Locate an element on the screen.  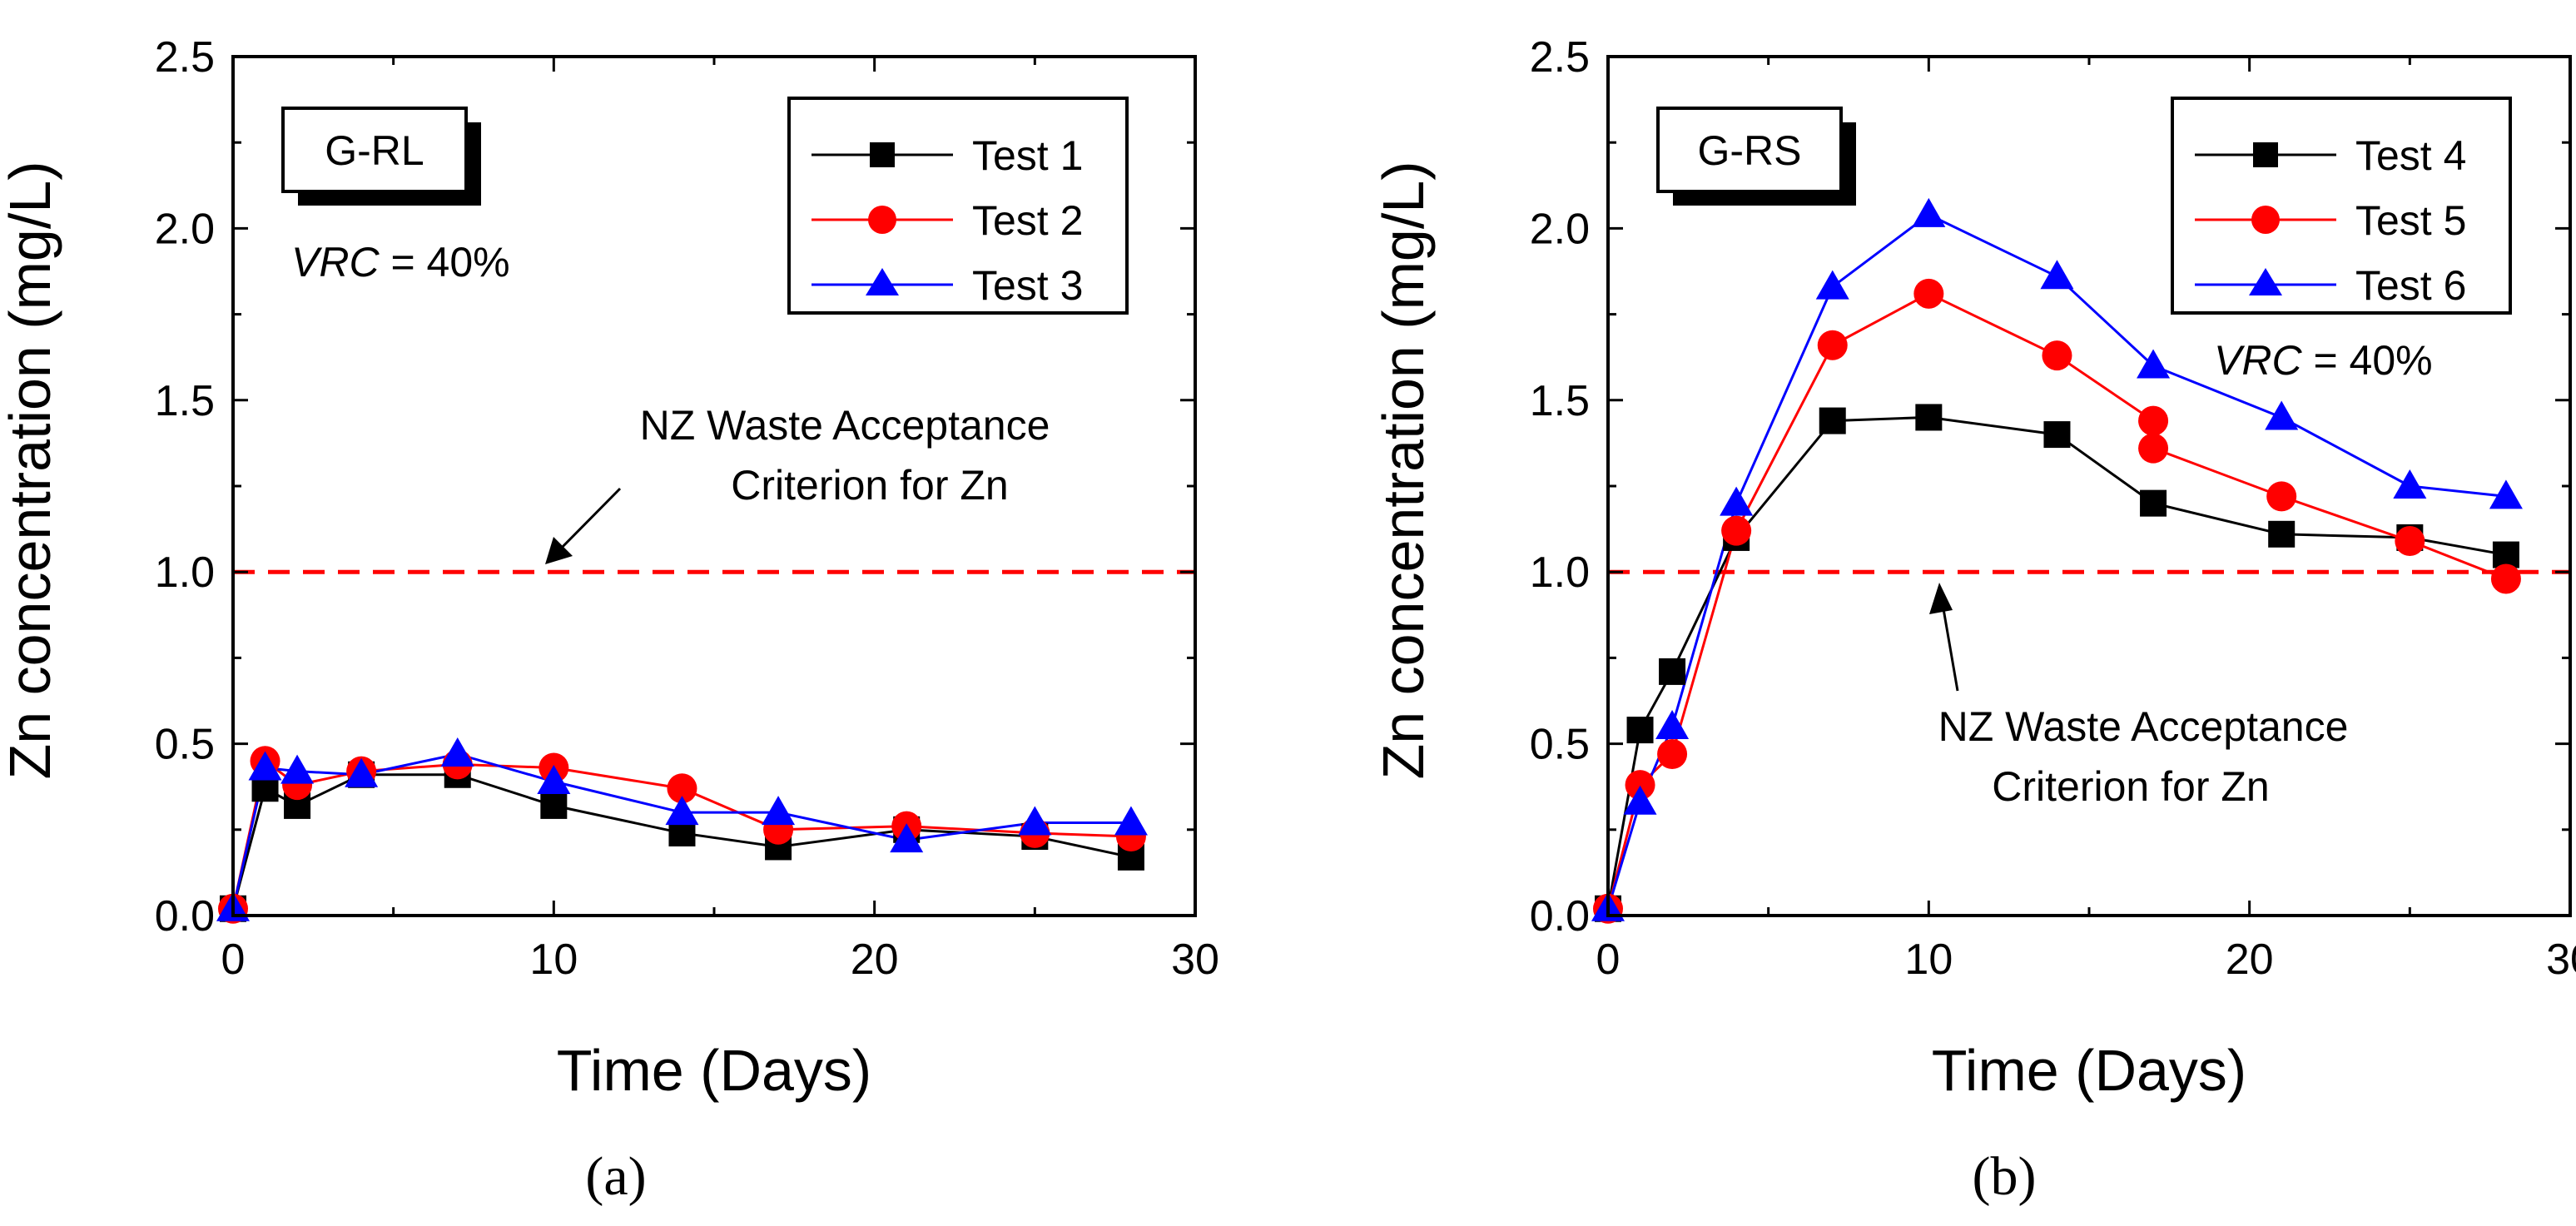
legend-label: Test 1 is located at coordinates (1027, 155).